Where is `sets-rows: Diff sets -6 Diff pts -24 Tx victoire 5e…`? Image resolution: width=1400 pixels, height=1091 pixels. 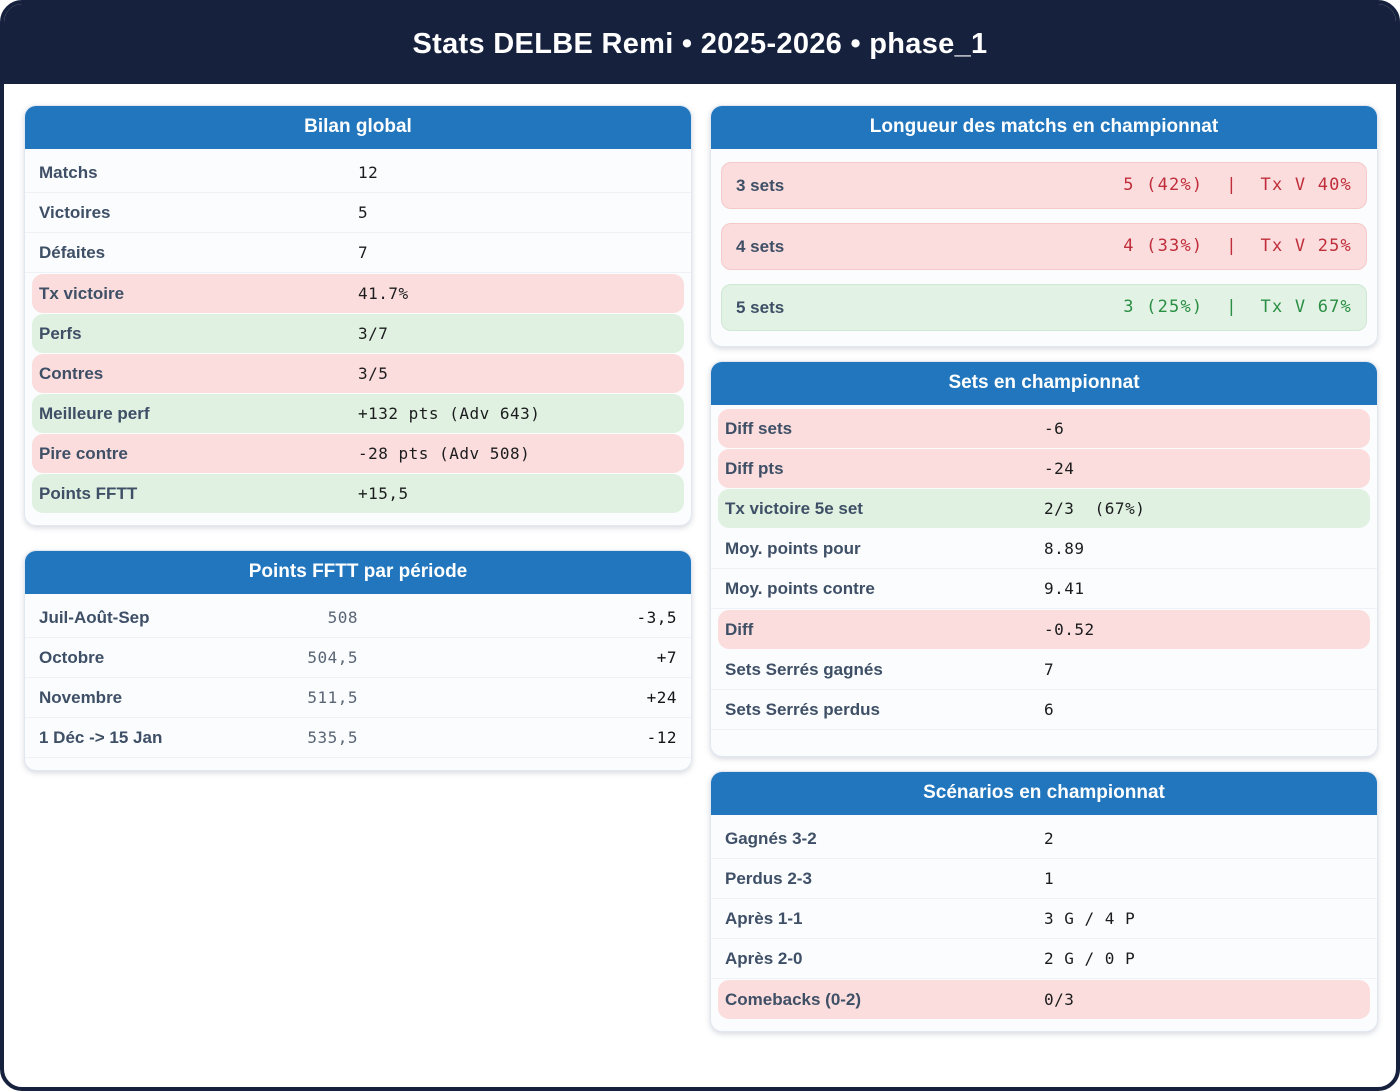 sets-rows: Diff sets -6 Diff pts -24 Tx victoire 5e… is located at coordinates (1044, 569).